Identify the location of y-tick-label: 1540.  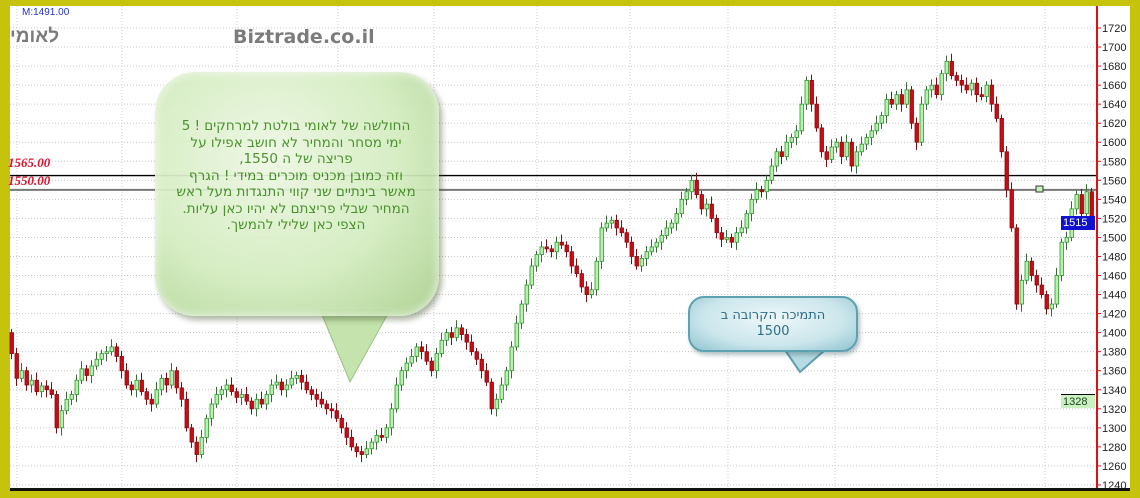
(1114, 200).